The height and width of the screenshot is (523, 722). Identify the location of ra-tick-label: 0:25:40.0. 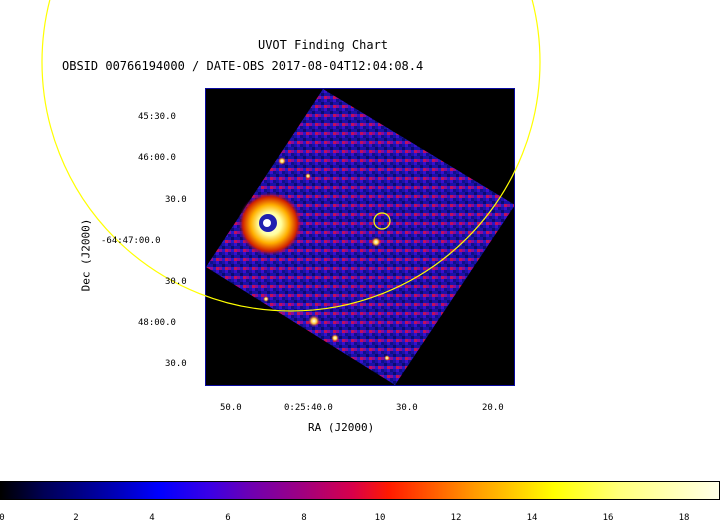
(308, 408).